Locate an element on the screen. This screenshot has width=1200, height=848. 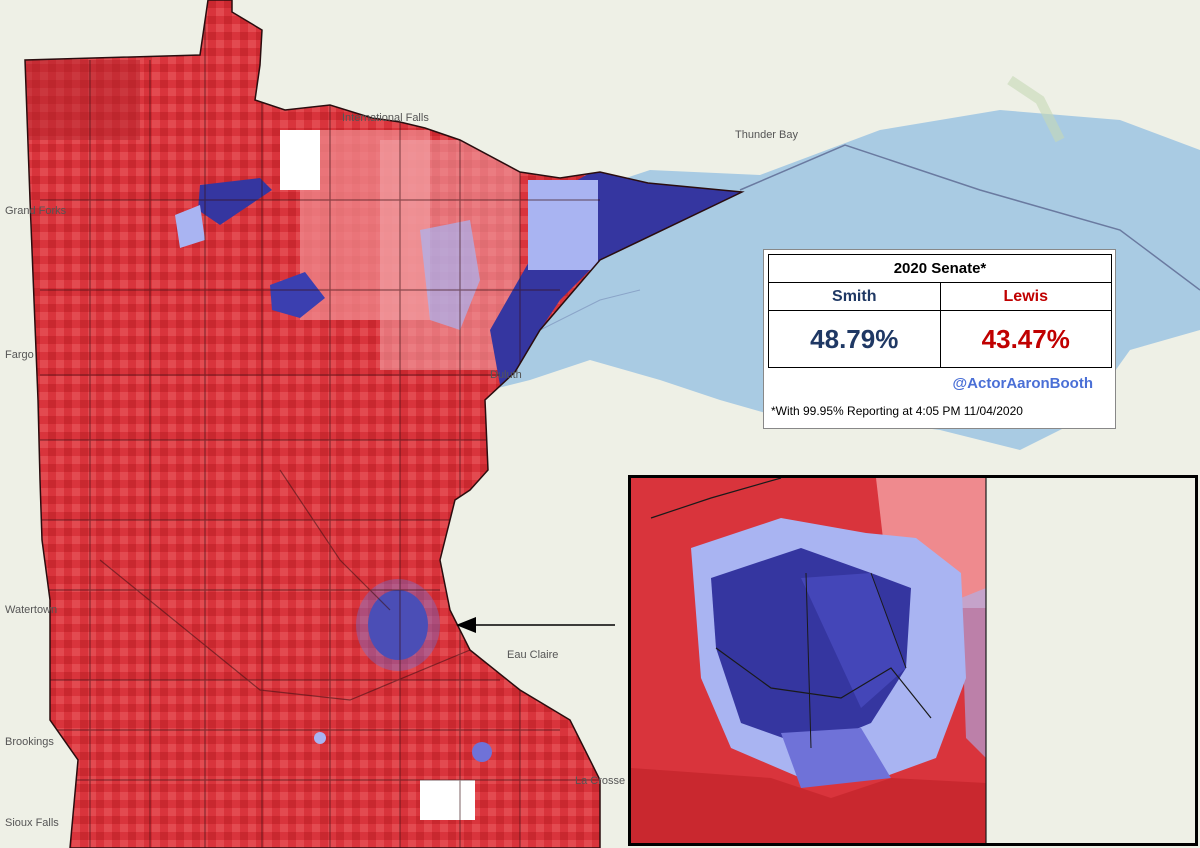
lean-dem-lake-county is located at coordinates (563, 225).